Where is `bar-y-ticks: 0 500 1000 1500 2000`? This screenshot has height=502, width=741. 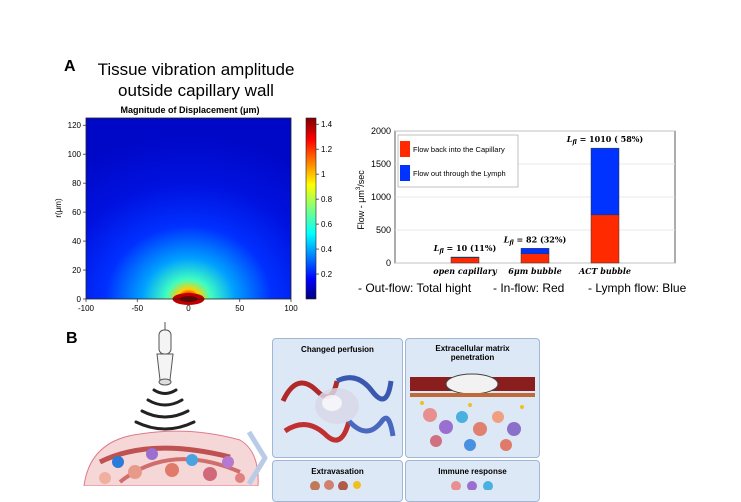
bar-y-ticks: 0 500 1000 1500 2000 is located at coordinates (381, 197).